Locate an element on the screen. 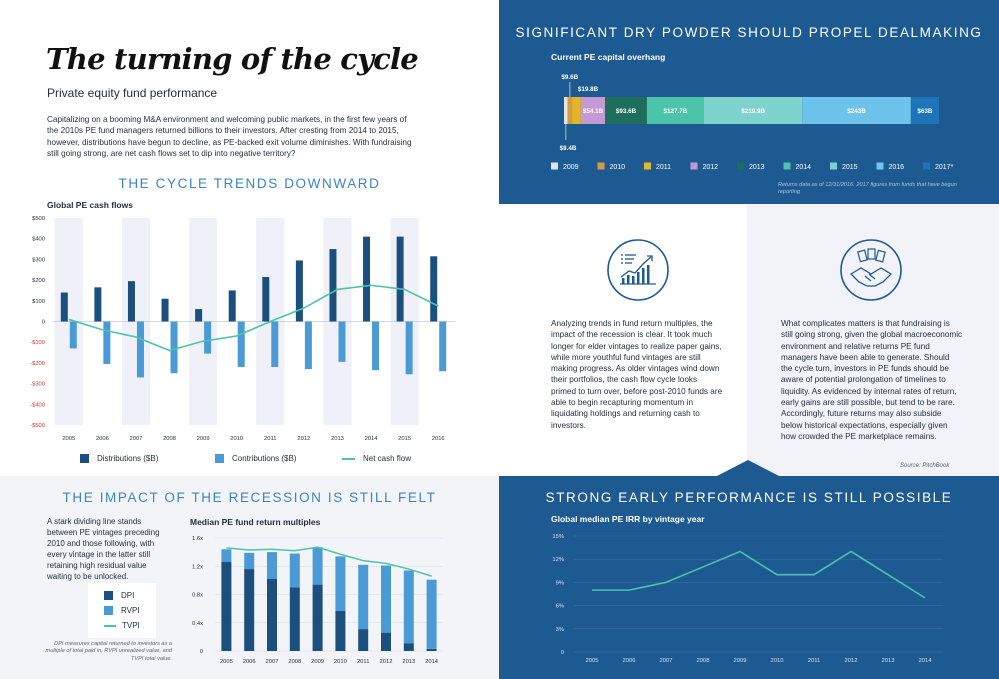  legend-year-label: 2015 is located at coordinates (850, 167).